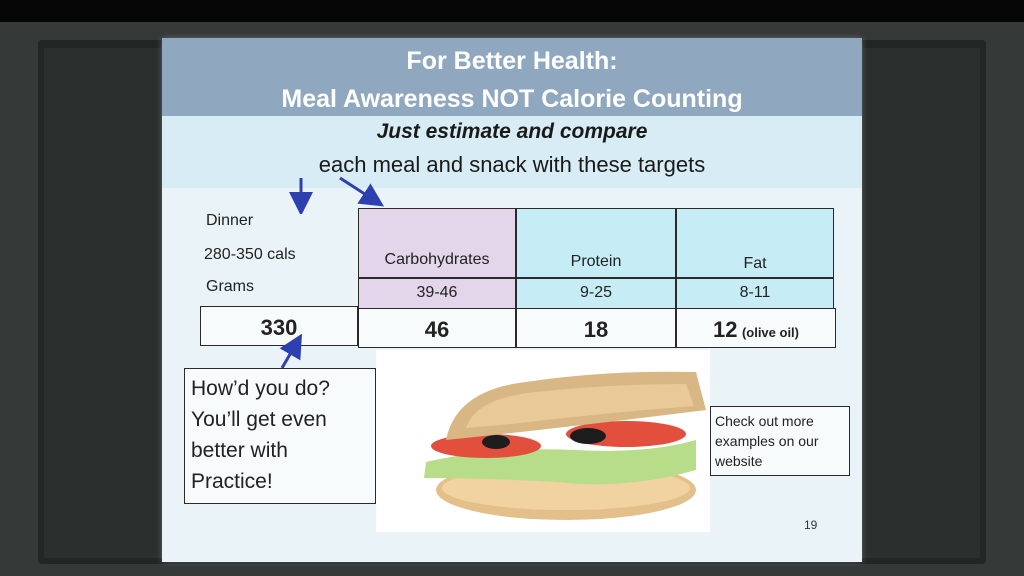 The height and width of the screenshot is (576, 1024). Describe the element at coordinates (596, 294) in the screenshot. I see `protein-target: 9-25` at that location.